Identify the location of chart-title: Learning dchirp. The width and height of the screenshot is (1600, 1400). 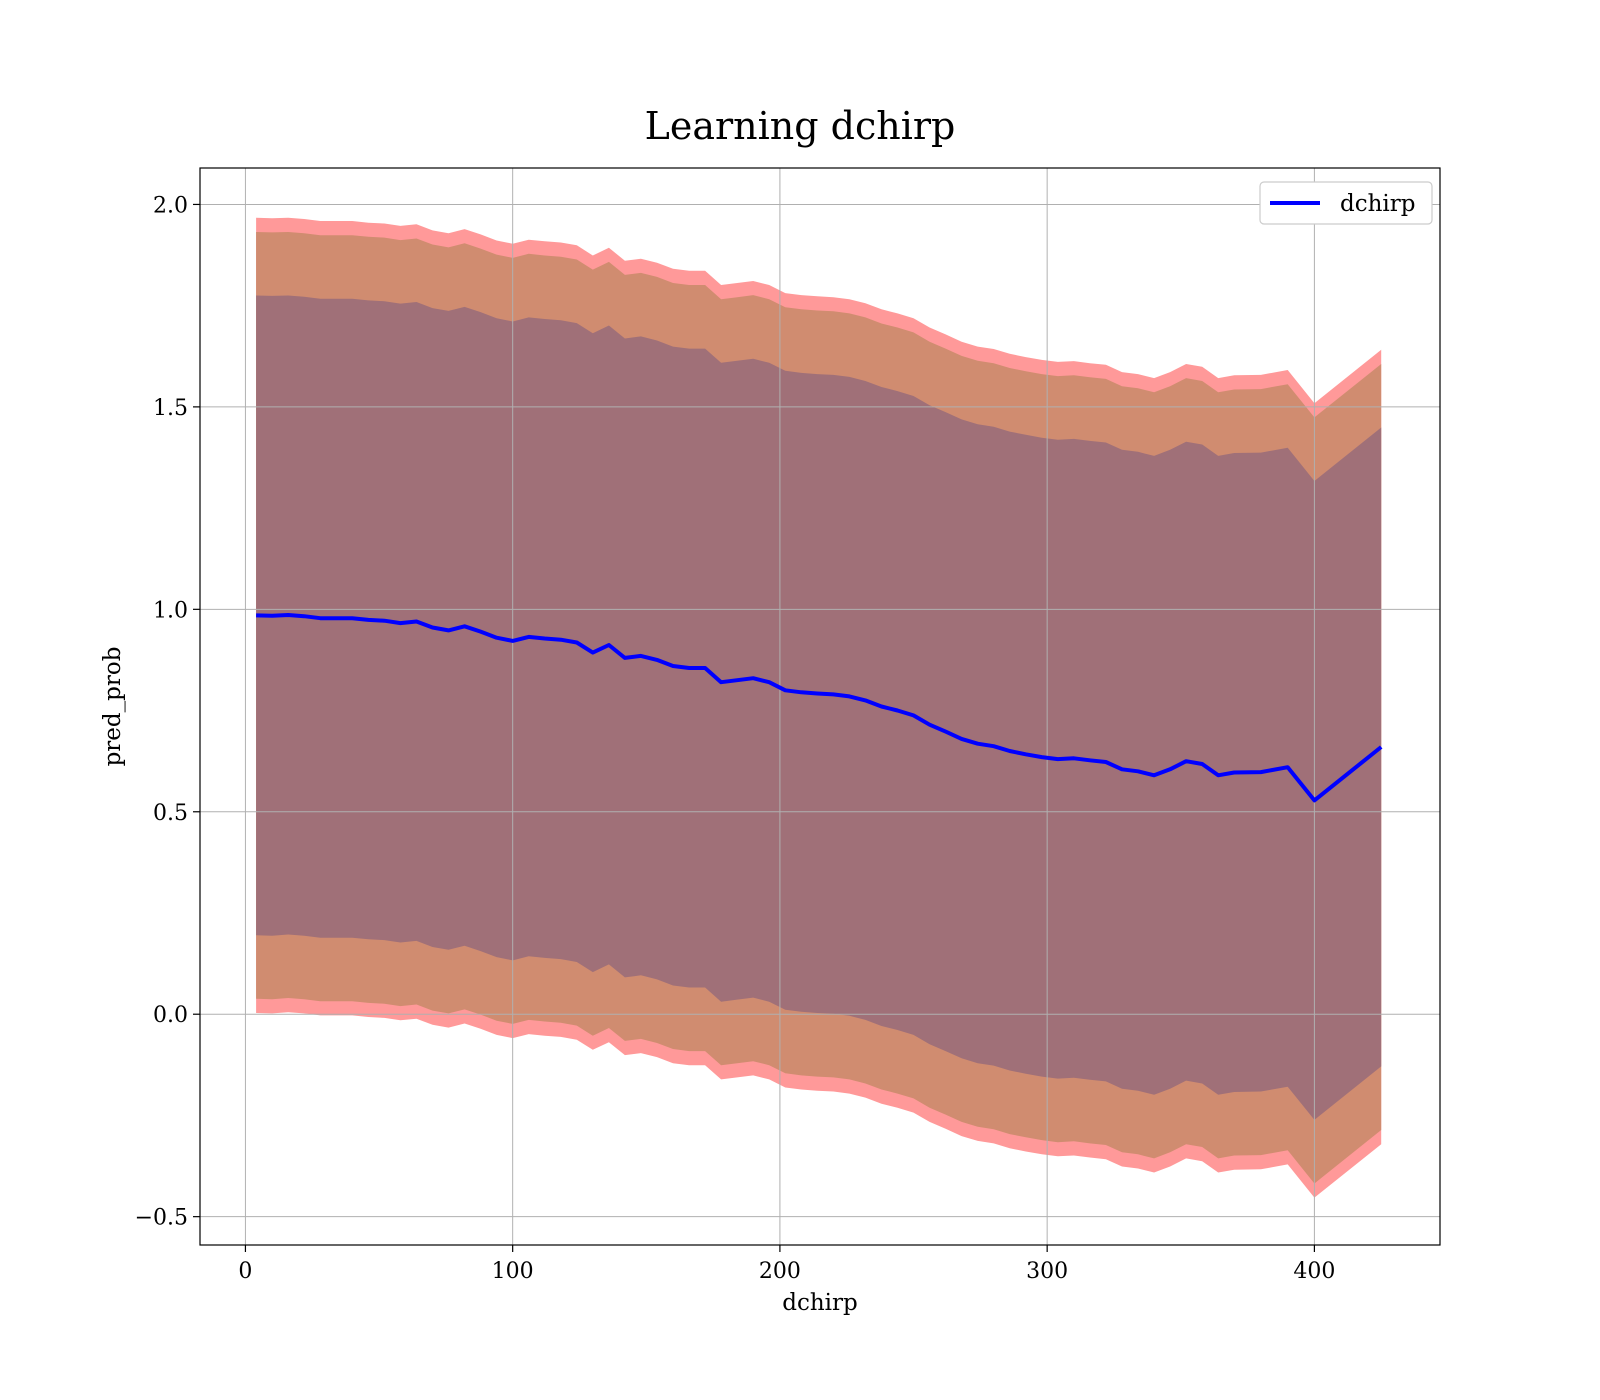
(800, 126).